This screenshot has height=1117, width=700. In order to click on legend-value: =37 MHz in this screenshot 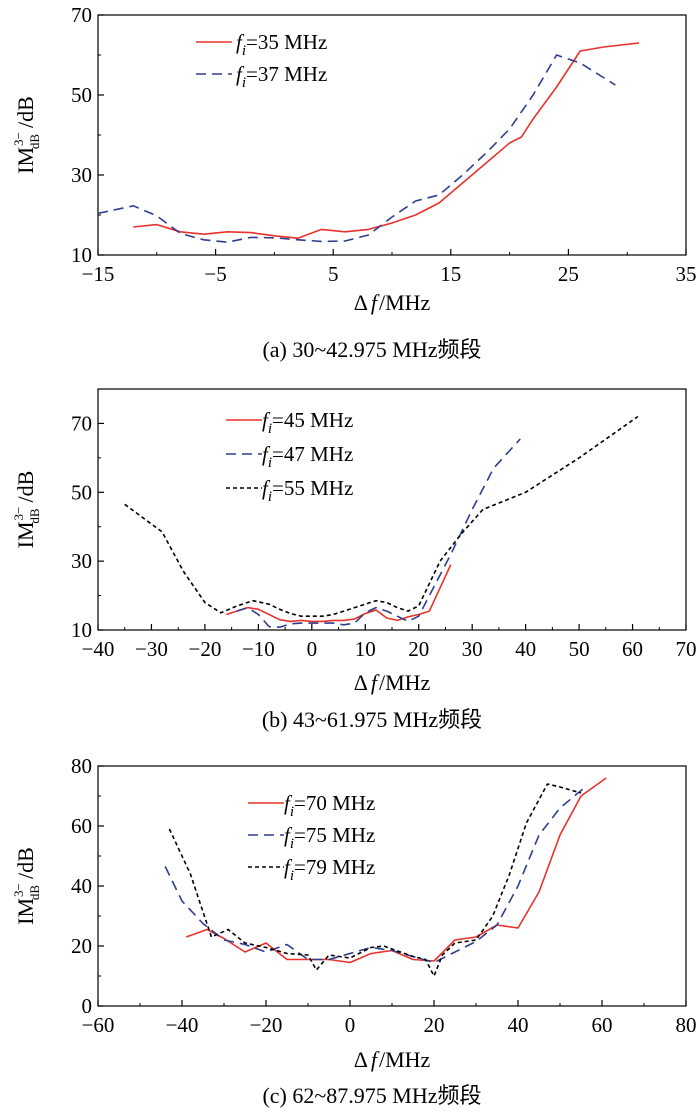, I will do `click(286, 74)`.